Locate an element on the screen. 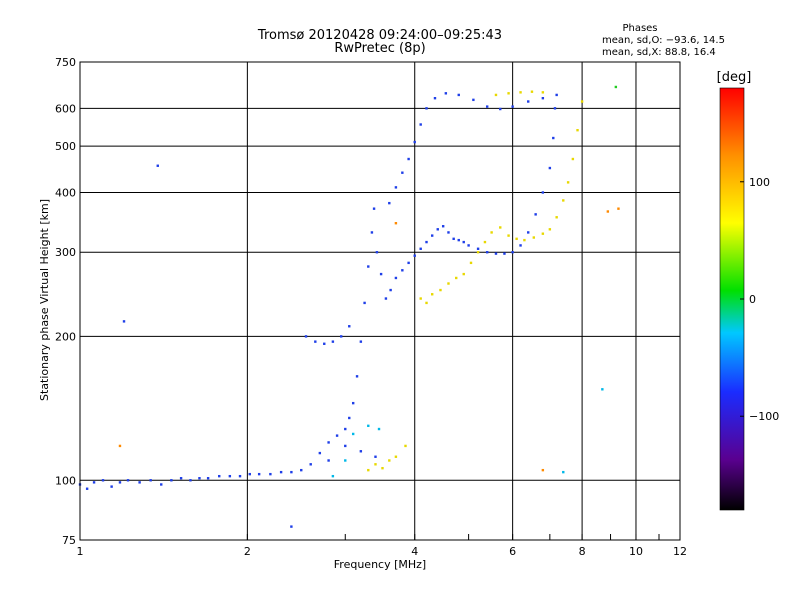  phase-stats-x: mean, sd,X: 88.8, 16.4 is located at coordinates (659, 52).